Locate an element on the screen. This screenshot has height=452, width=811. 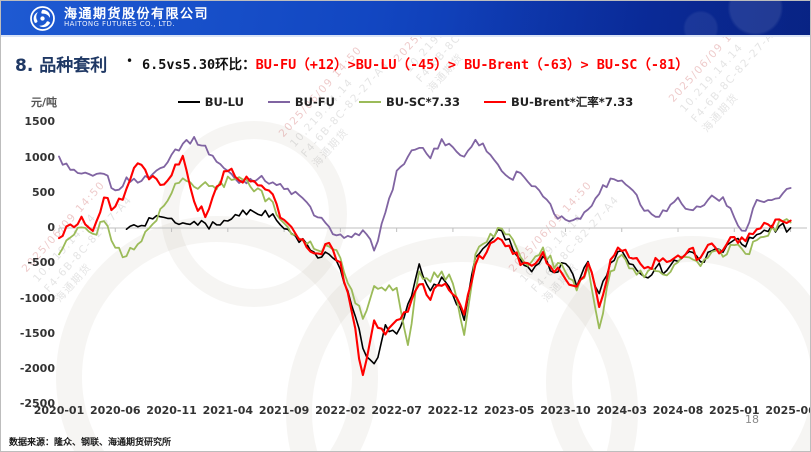
legend-item-bu-lu: BU-LU is located at coordinates (210, 102).